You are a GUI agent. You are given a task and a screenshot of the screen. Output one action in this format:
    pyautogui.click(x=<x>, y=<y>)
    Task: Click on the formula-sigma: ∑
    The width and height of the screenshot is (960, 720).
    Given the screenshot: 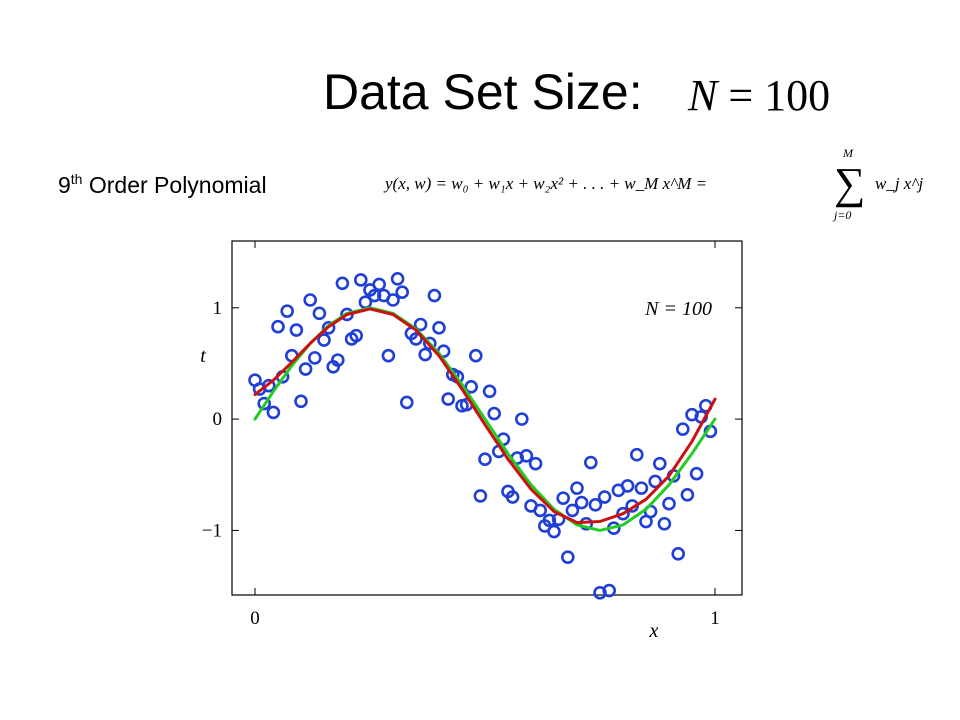 What is the action you would take?
    pyautogui.click(x=850, y=183)
    